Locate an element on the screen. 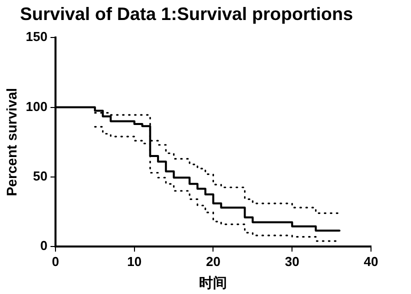  y-axis-title: Percent survival is located at coordinates (11, 142).